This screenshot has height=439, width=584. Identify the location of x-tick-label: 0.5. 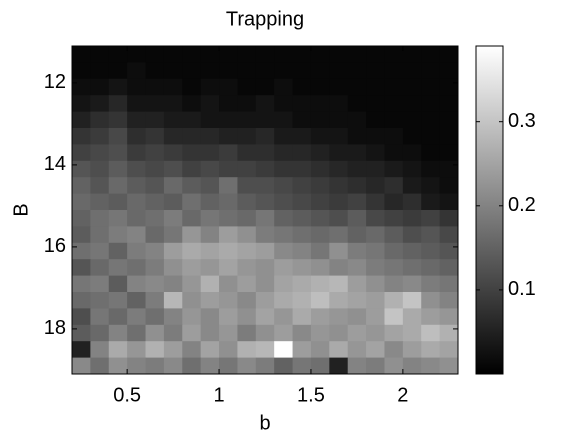
(127, 395).